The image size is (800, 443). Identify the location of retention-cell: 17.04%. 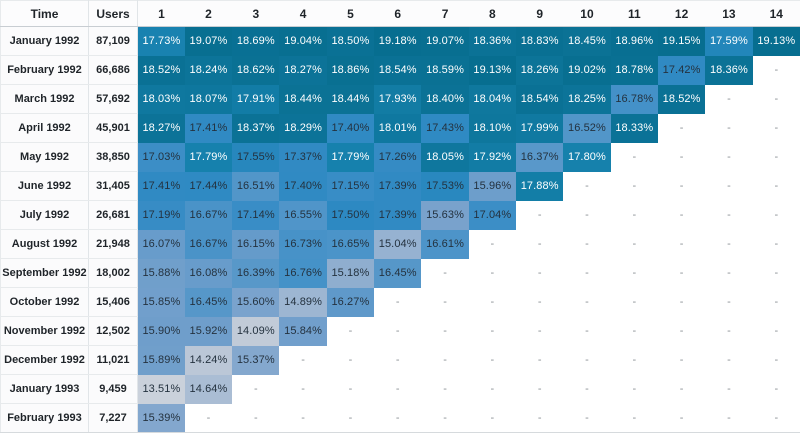
(492, 215).